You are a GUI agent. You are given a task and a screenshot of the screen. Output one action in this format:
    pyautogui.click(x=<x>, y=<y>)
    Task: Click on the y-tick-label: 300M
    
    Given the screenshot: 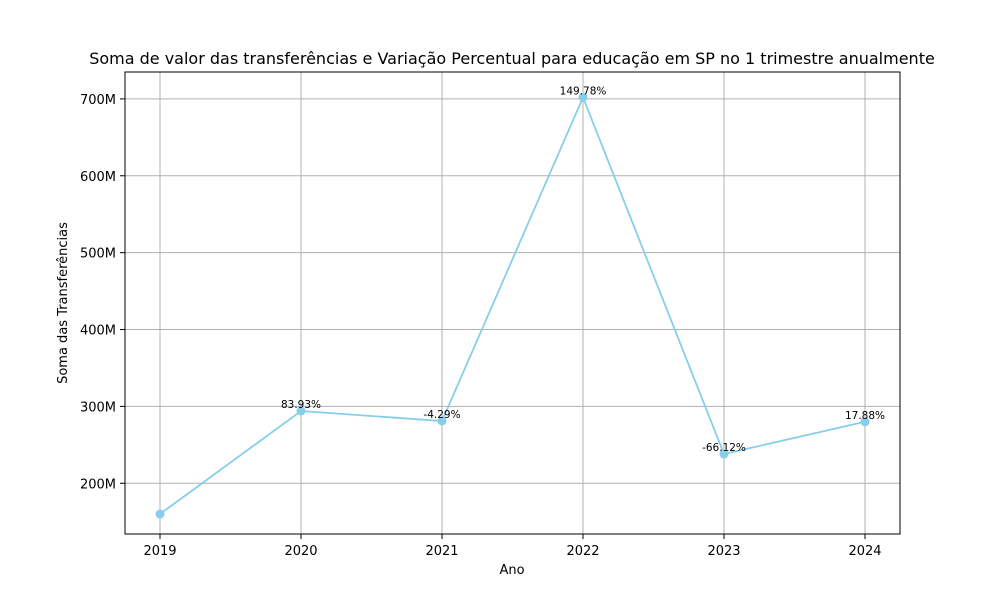 What is the action you would take?
    pyautogui.click(x=98, y=407)
    